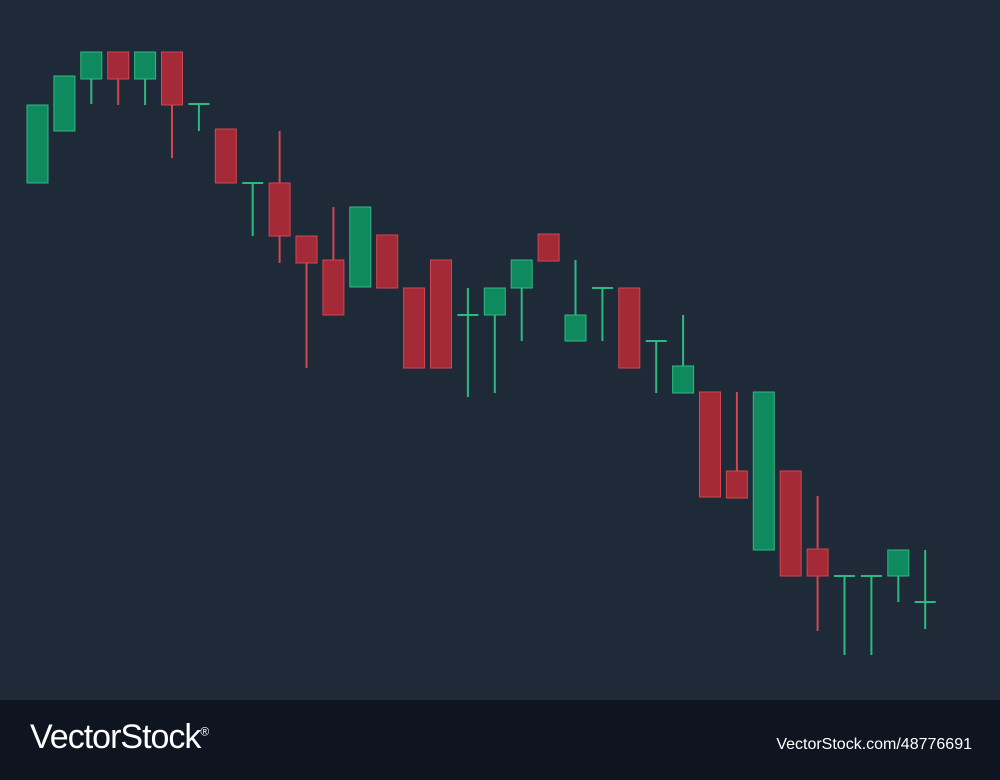  Describe the element at coordinates (205, 731) in the screenshot. I see `registered-mark: ®` at that location.